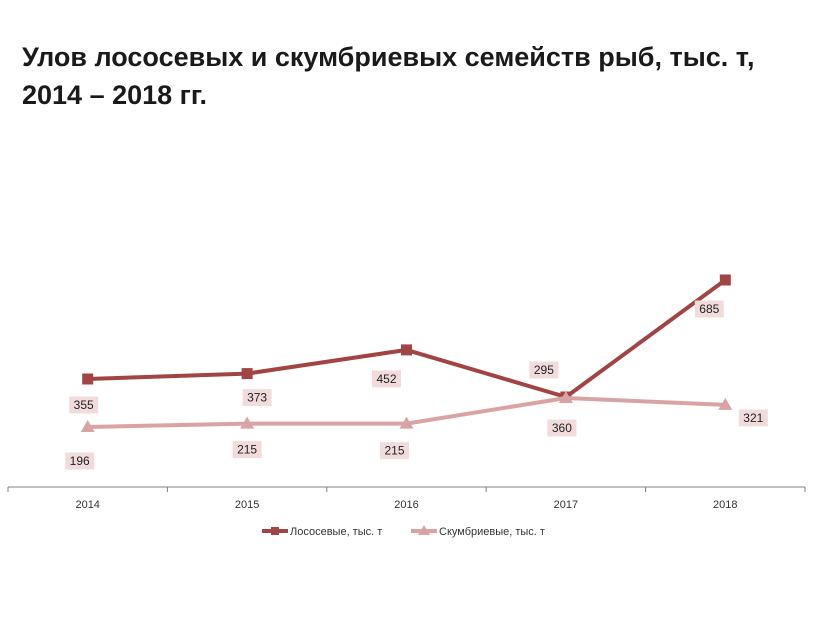 This screenshot has width=826, height=633. Describe the element at coordinates (406, 505) in the screenshot. I see `x-tick-label: 2016` at that location.